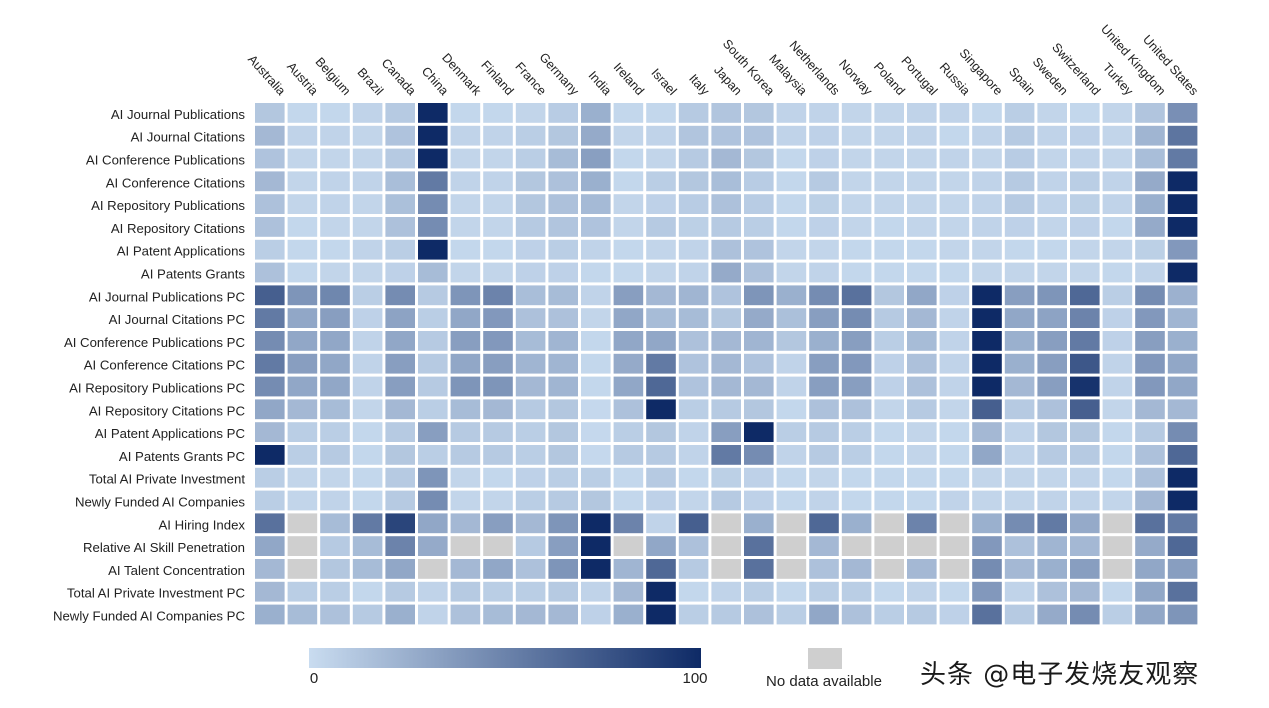 This screenshot has height=708, width=1269. I want to click on row-label: AI Talent Concentration, so click(176, 570).